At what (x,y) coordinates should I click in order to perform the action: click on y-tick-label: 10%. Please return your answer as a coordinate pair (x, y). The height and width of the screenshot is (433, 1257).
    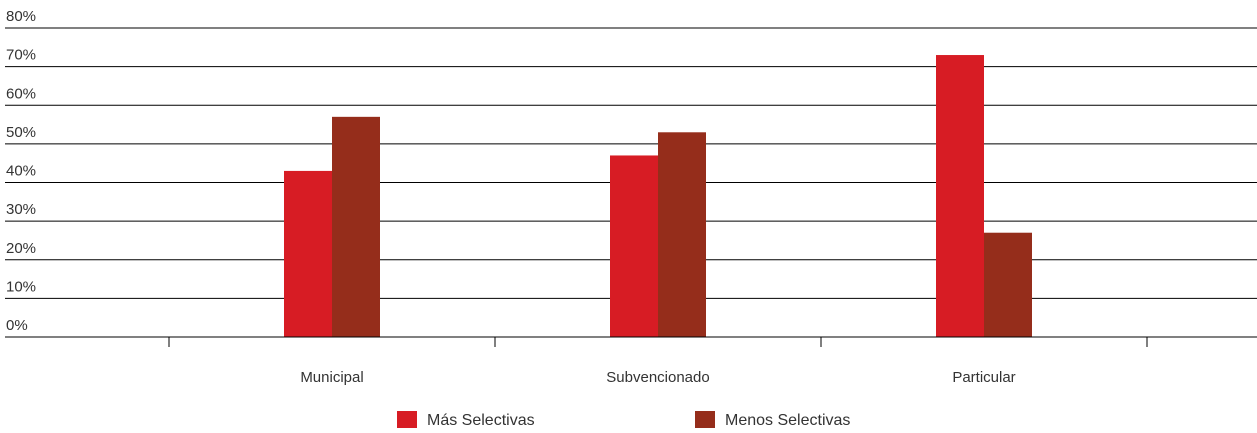
    Looking at the image, I should click on (21, 286).